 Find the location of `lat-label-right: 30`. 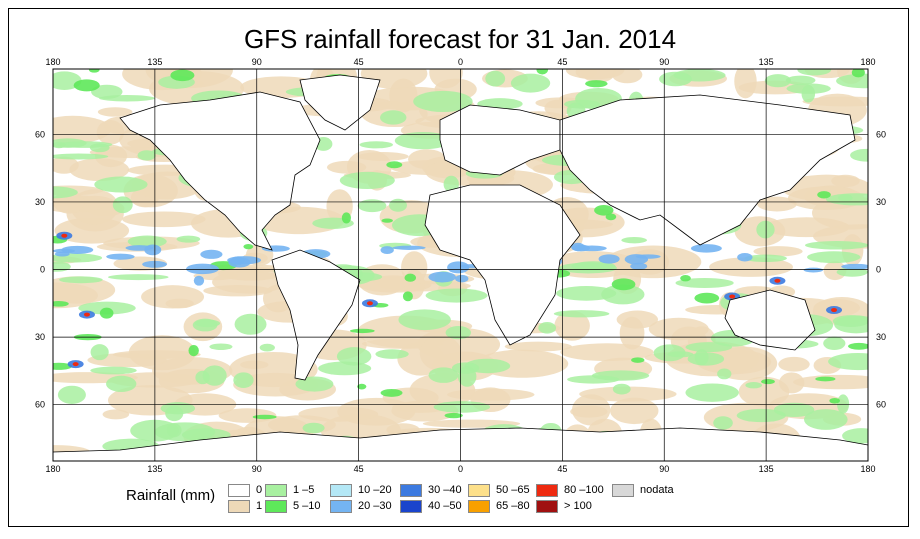

lat-label-right: 30 is located at coordinates (881, 202).